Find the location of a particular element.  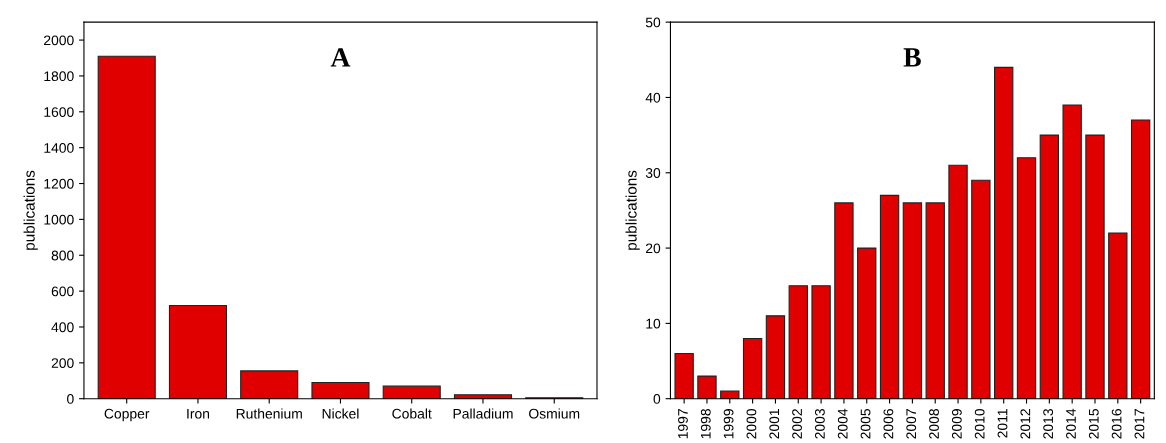

x-tick-label: 2010 is located at coordinates (979, 423).